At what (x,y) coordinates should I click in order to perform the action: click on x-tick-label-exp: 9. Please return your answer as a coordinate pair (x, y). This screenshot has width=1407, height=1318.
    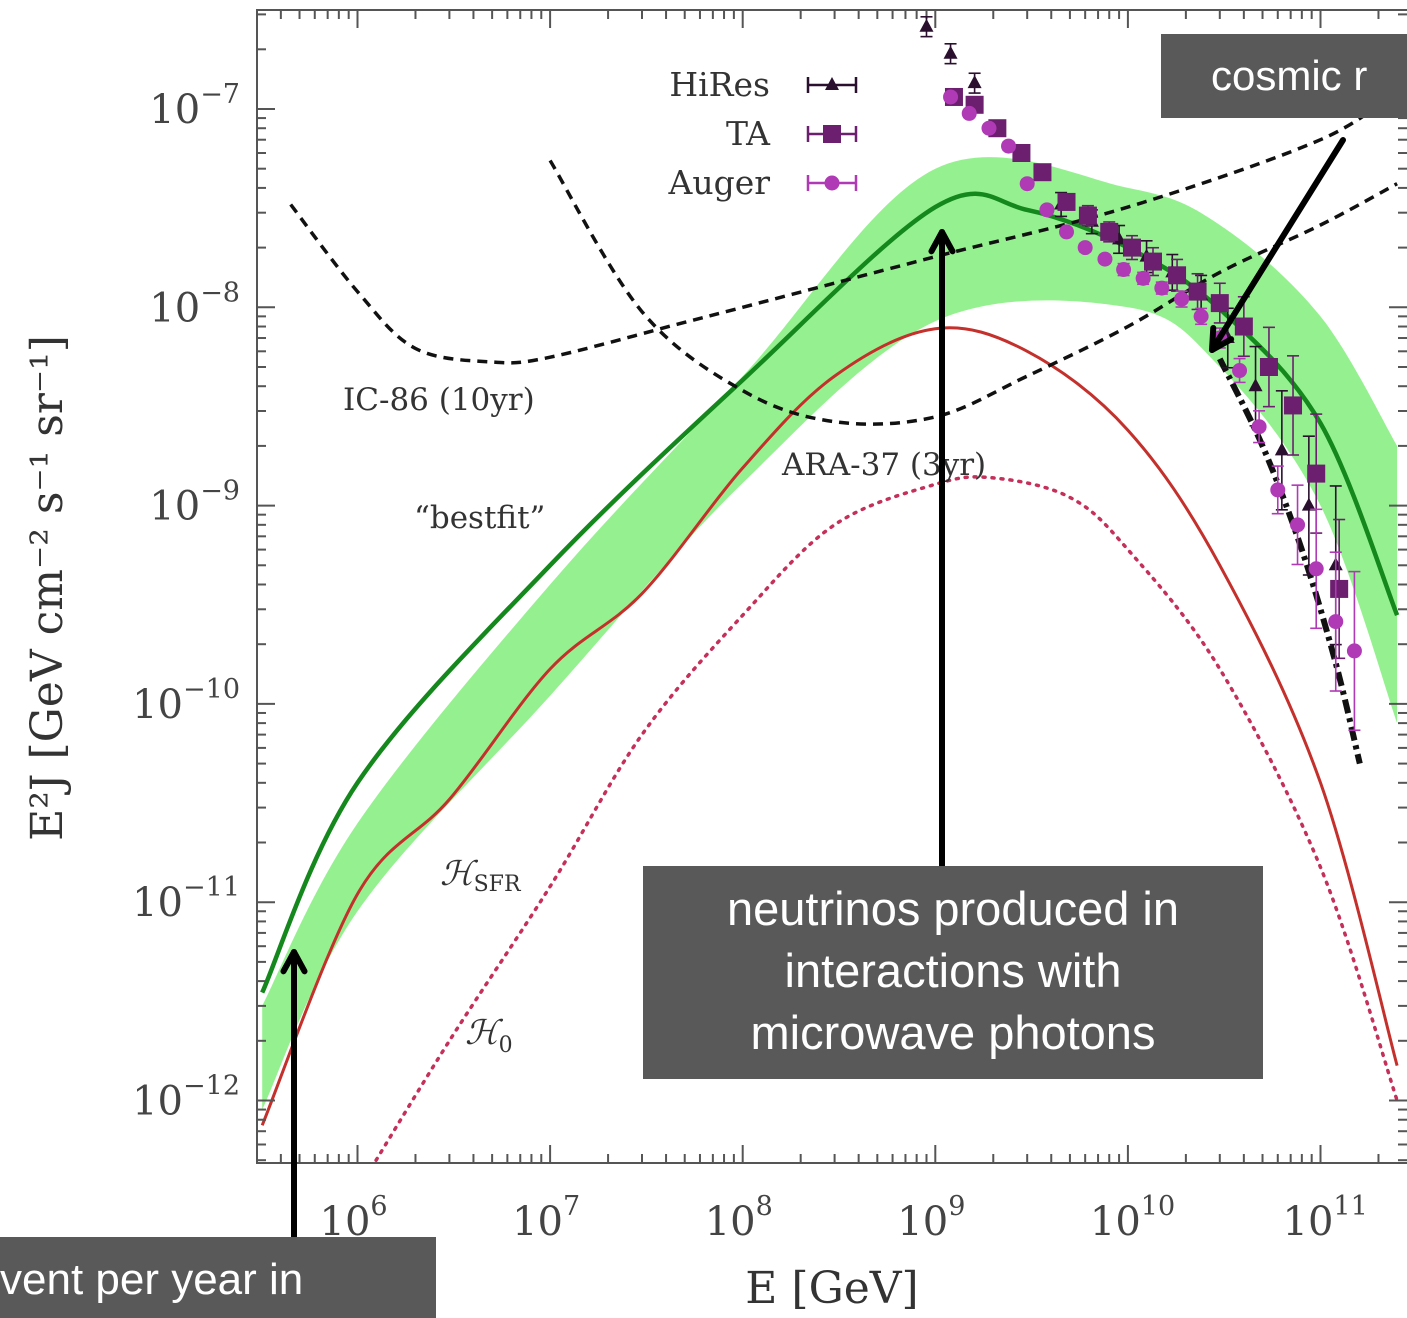
    Looking at the image, I should click on (956, 1206).